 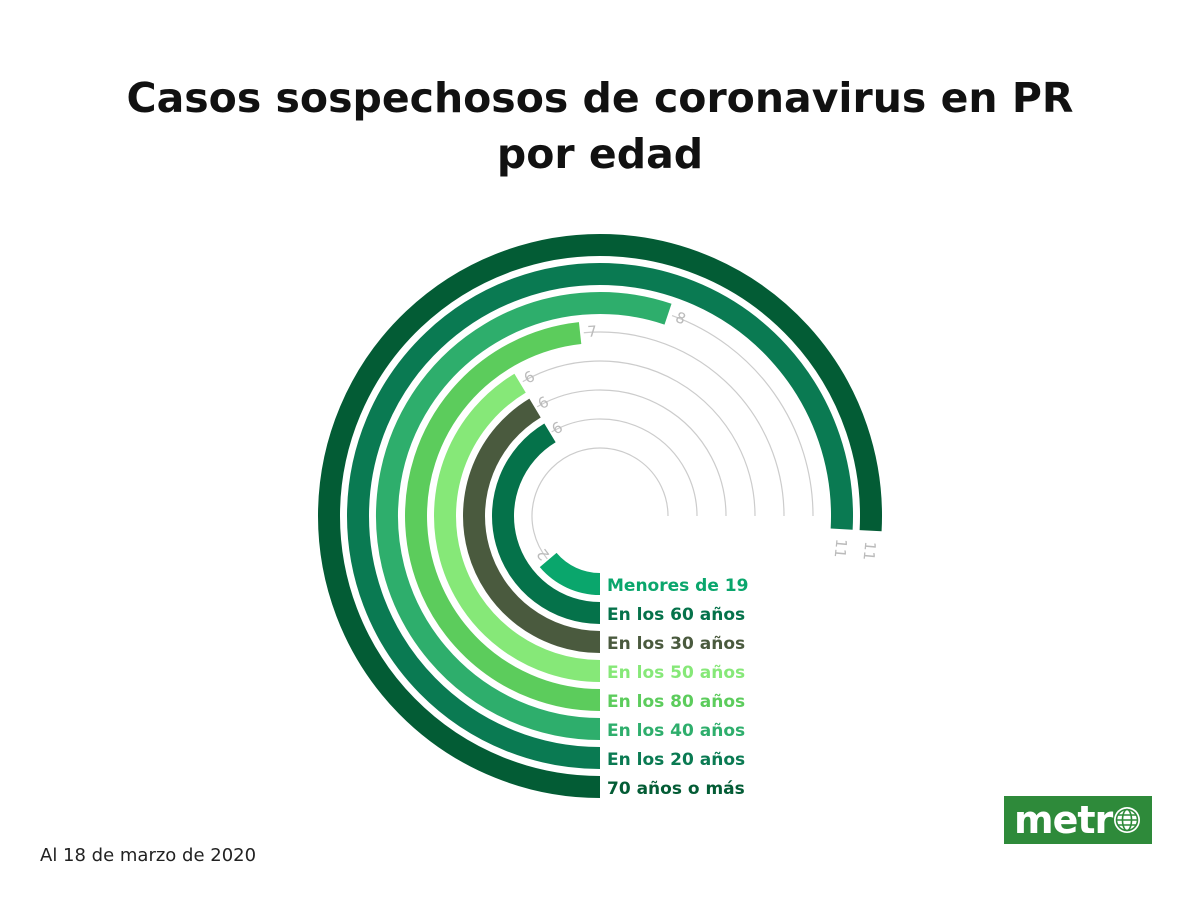 What do you see at coordinates (1127, 820) in the screenshot?
I see `globe-icon` at bounding box center [1127, 820].